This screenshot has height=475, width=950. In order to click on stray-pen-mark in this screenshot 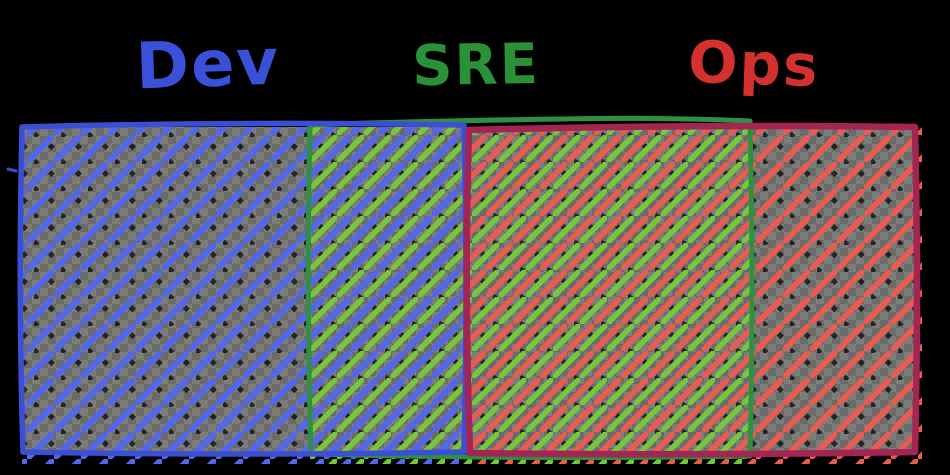, I will do `click(12, 170)`.